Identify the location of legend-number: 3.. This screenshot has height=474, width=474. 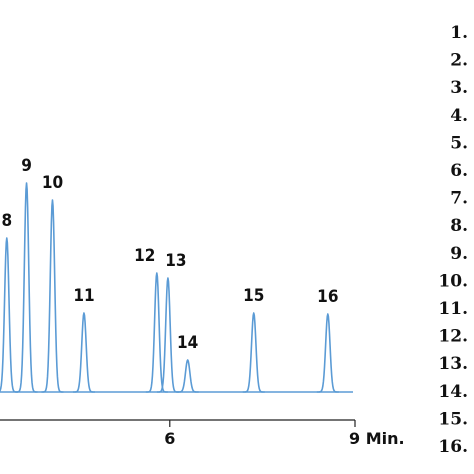
(459, 88).